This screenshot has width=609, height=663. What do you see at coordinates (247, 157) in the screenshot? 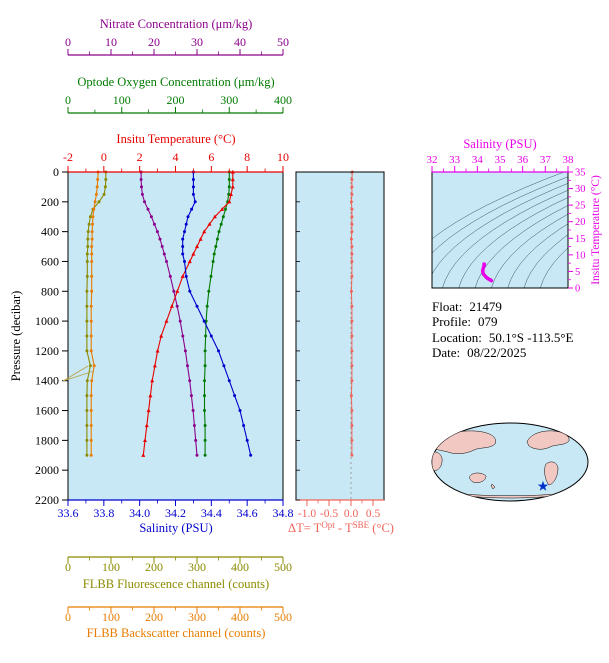
I see `temperature-tick-label: 8` at bounding box center [247, 157].